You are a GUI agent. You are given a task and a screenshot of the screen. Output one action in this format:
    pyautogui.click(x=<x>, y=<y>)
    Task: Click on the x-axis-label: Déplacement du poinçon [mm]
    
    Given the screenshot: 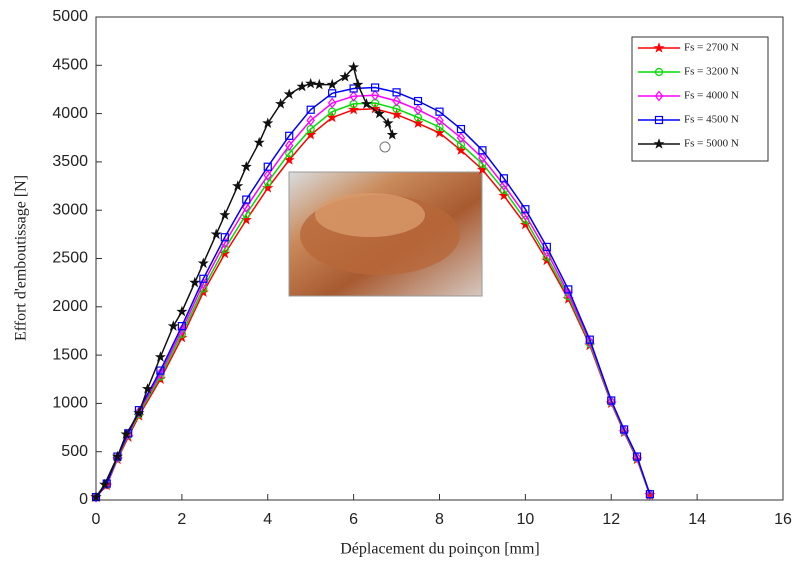 What is the action you would take?
    pyautogui.click(x=440, y=549)
    